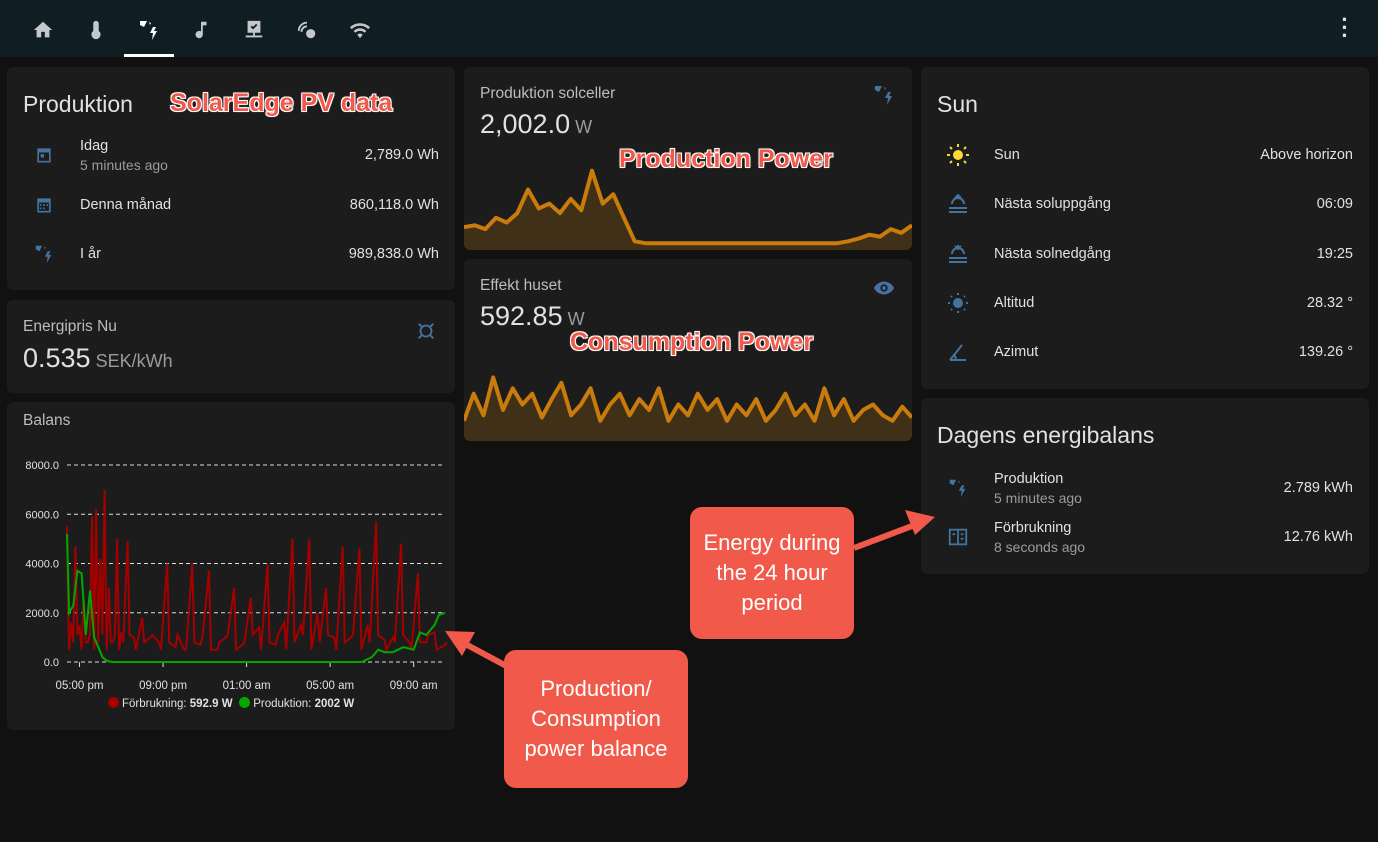 This screenshot has width=1378, height=842. Describe the element at coordinates (42, 614) in the screenshot. I see `y-tick-label: 2000.0` at that location.